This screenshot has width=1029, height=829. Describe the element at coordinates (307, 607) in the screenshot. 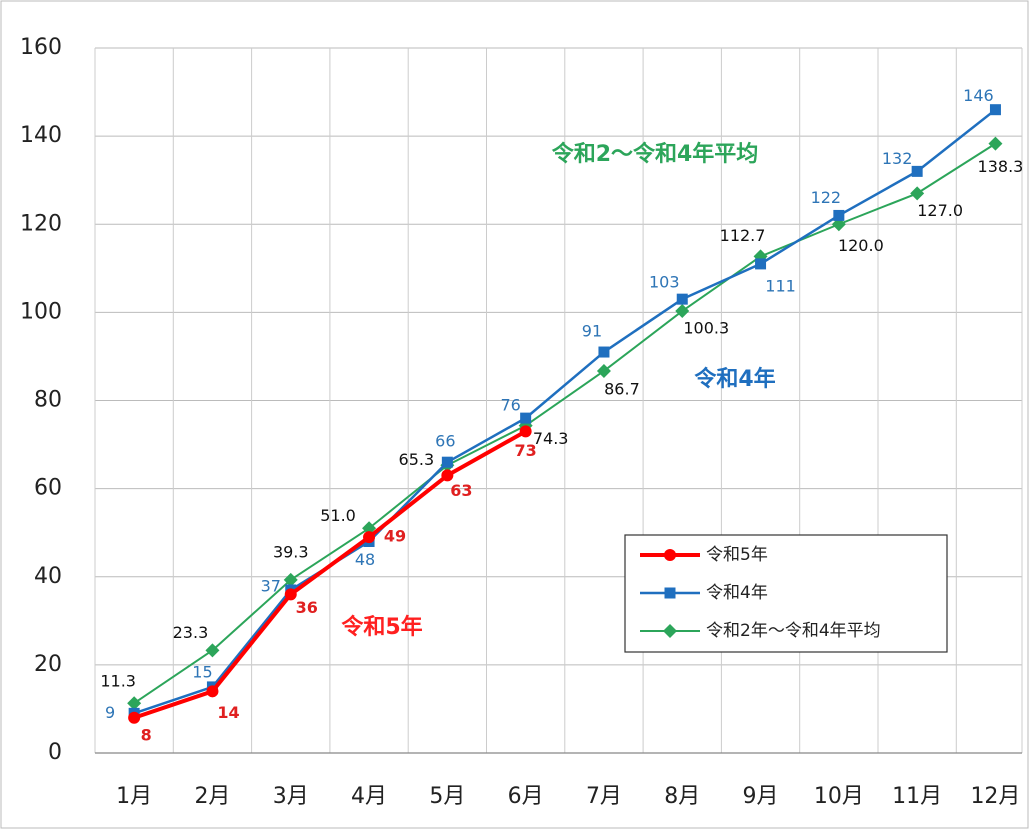

I see `value-label: 36` at that location.